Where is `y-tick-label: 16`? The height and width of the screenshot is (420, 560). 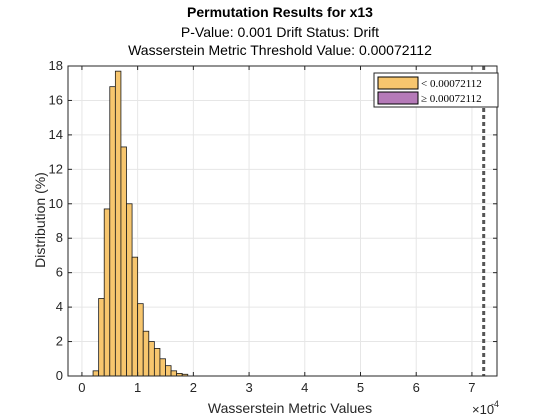 y-tick-label: 16 is located at coordinates (56, 99).